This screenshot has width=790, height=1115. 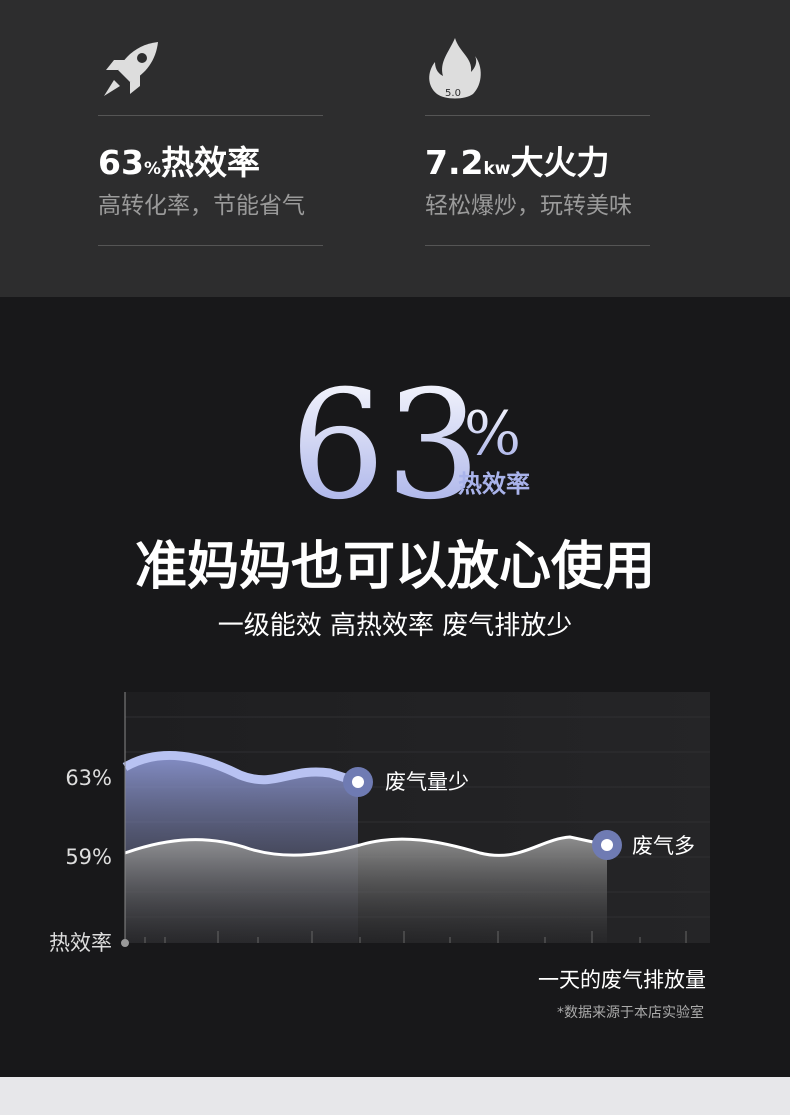 What do you see at coordinates (622, 980) in the screenshot?
I see `x-axis-label: 一天的废气排放量` at bounding box center [622, 980].